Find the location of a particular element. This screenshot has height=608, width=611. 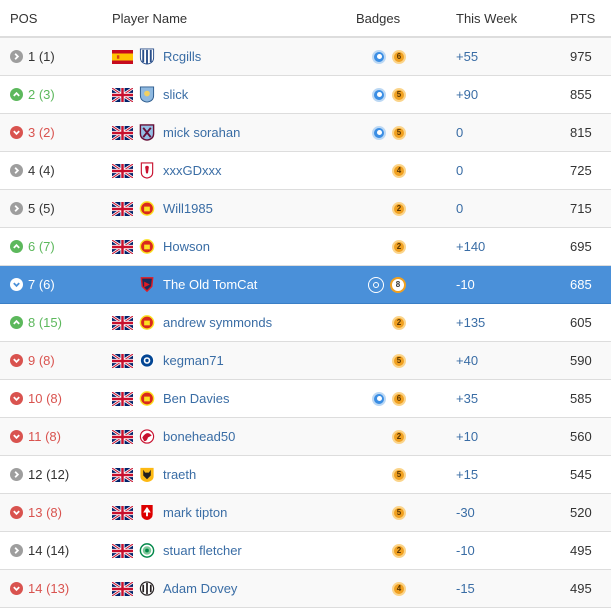

player-name-link: Adam Dovey is located at coordinates (200, 588).